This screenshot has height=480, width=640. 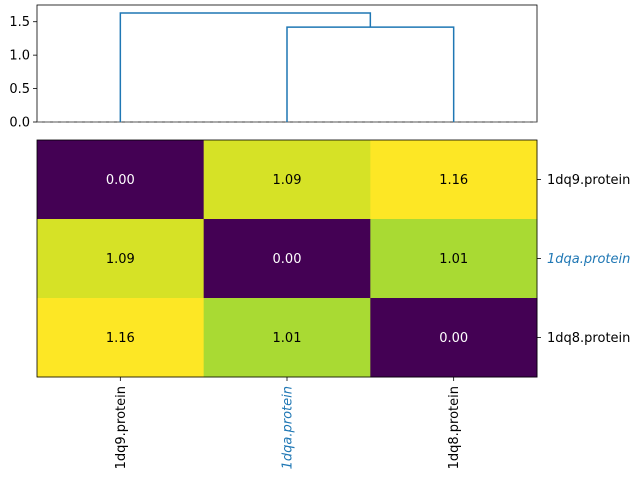 I want to click on dendrogram-ytick-label: 0.0, so click(x=19, y=123).